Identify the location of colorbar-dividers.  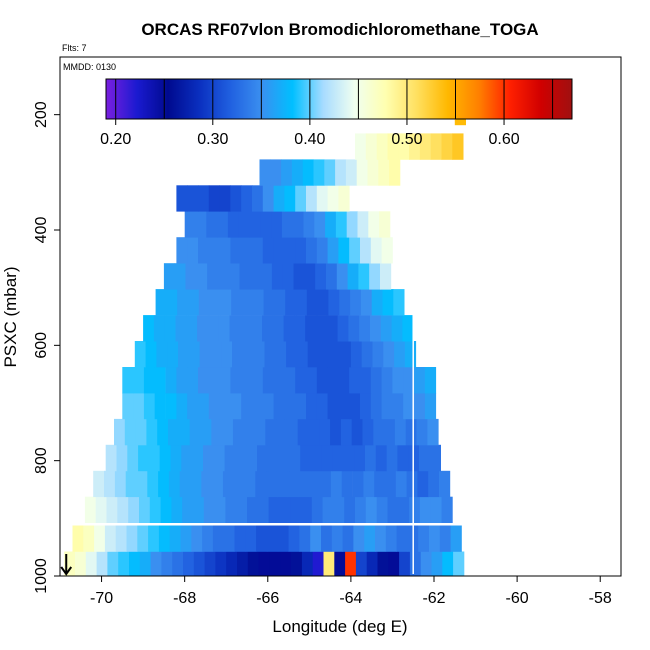
(334, 99).